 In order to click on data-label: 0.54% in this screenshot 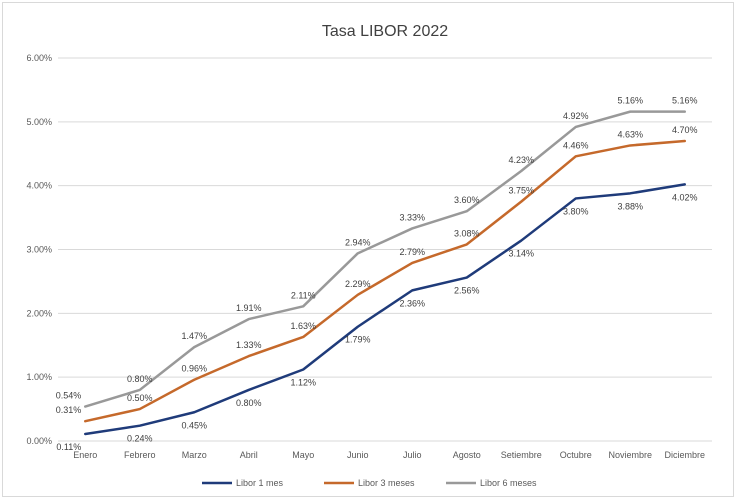, I will do `click(69, 396)`.